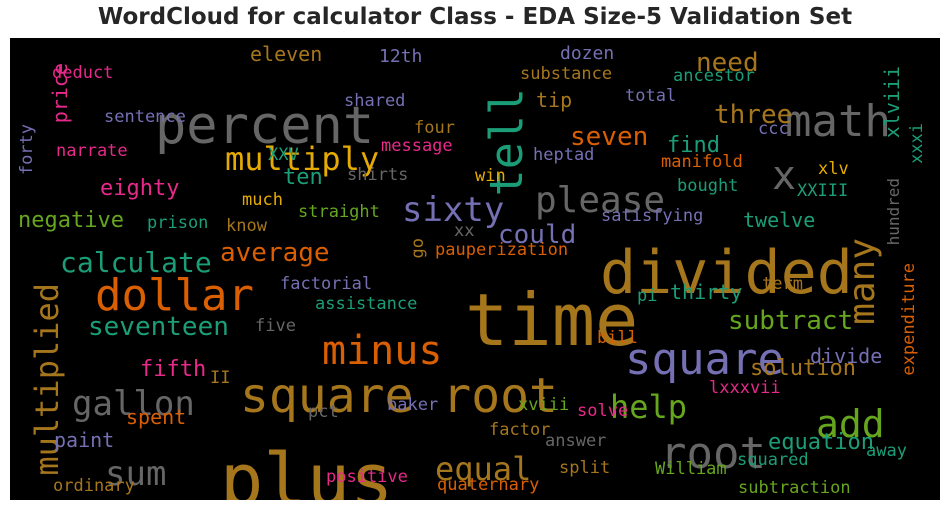 The height and width of the screenshot is (511, 950). Describe the element at coordinates (519, 430) in the screenshot. I see `word-factor: factor` at that location.